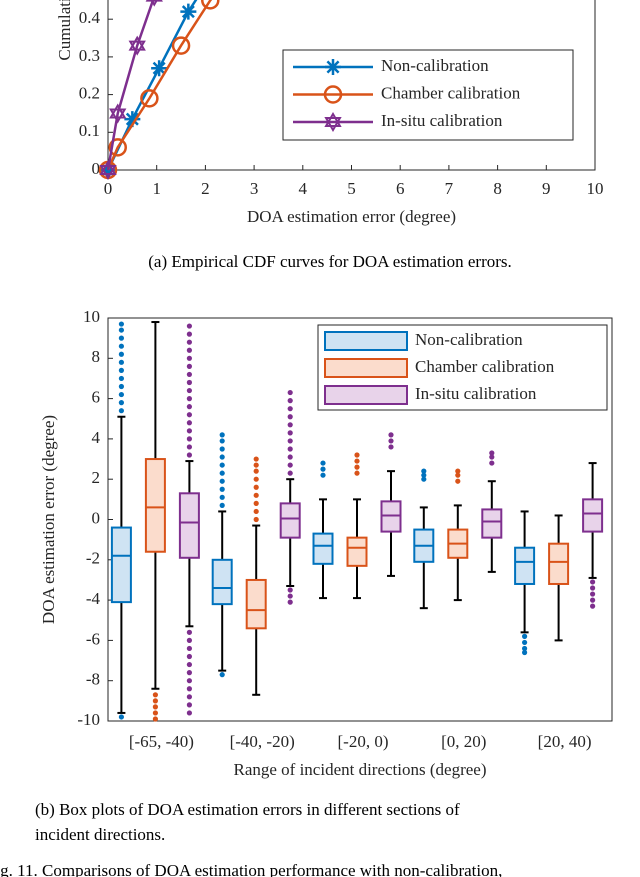 The image size is (640, 877). What do you see at coordinates (303, 188) in the screenshot?
I see `x-tick-label: 4` at bounding box center [303, 188].